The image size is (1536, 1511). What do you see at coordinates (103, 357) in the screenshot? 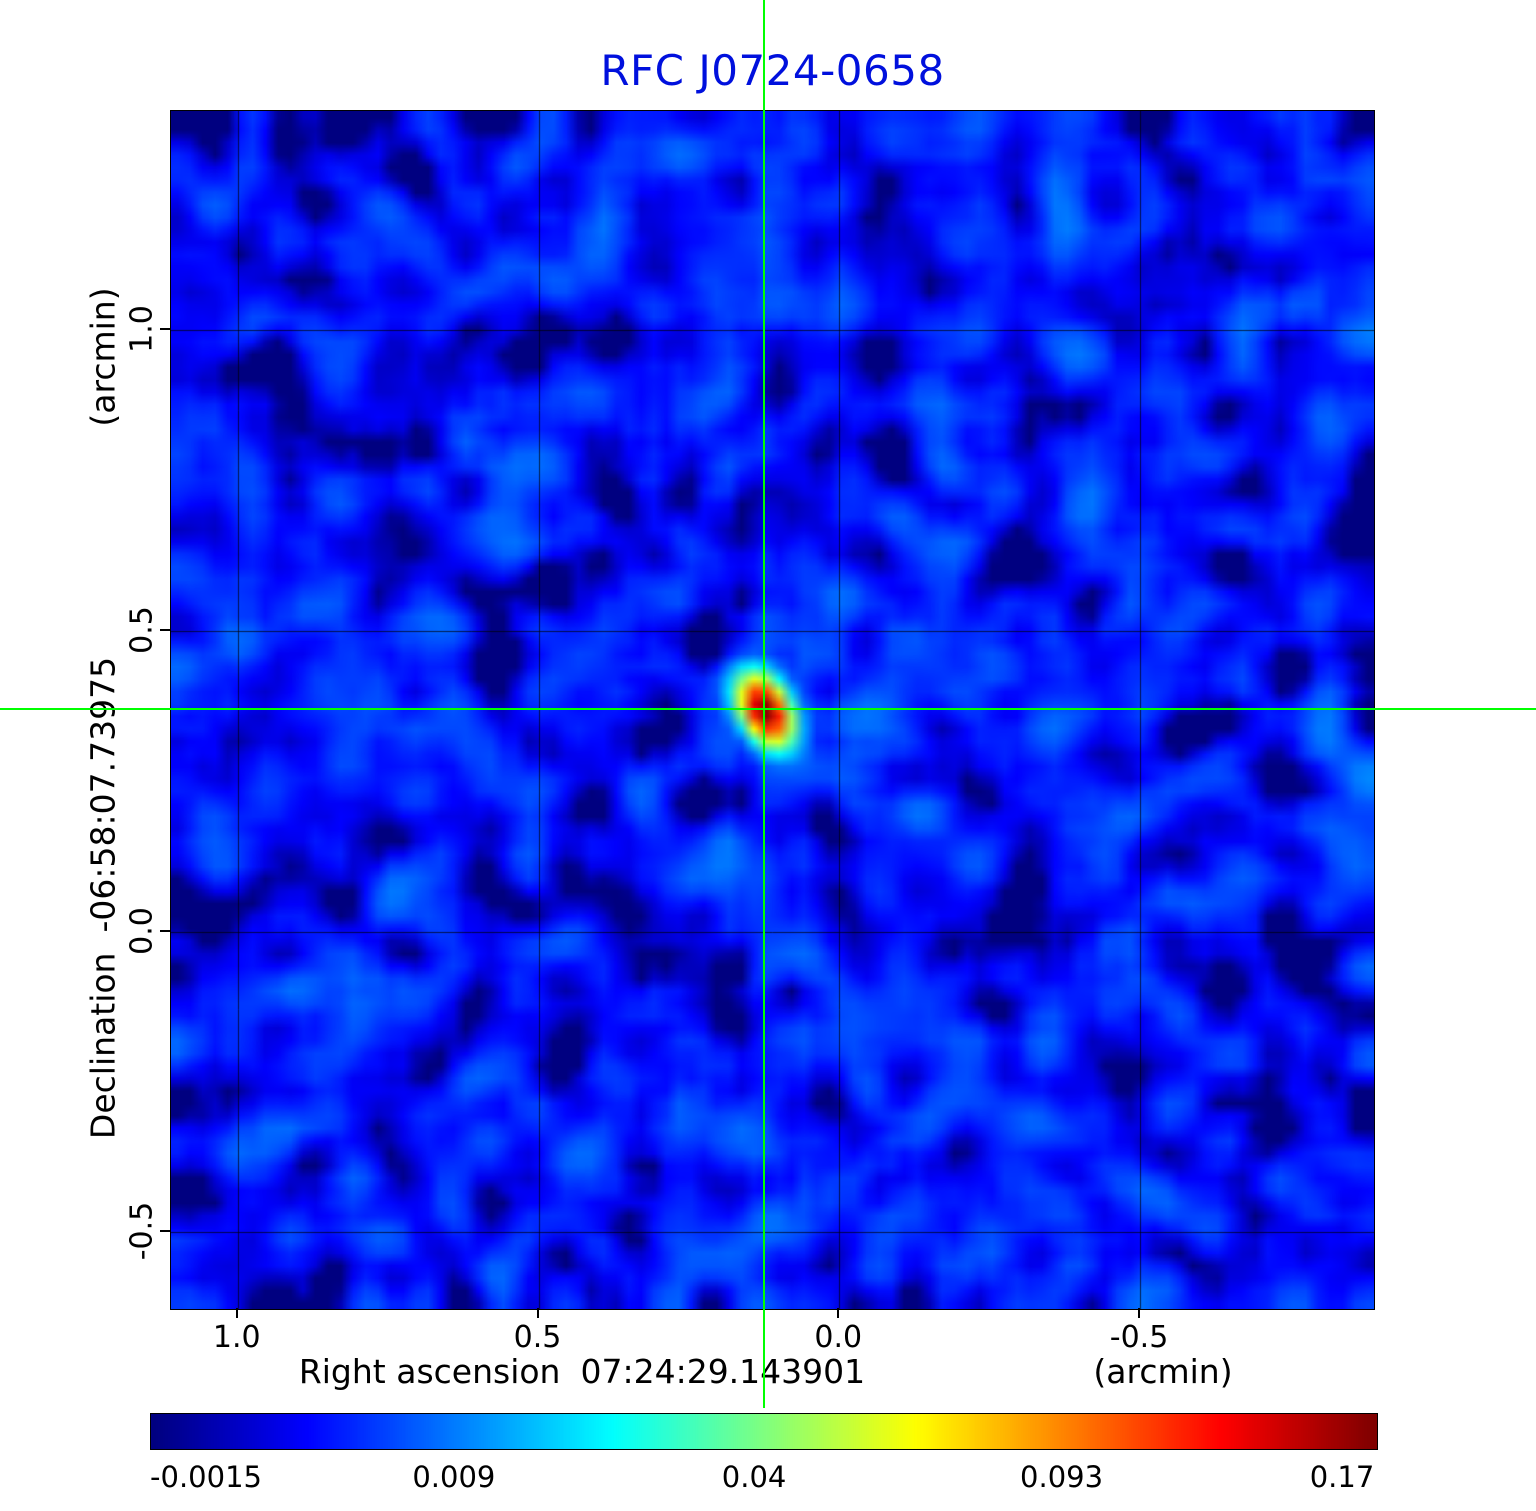
I see `y-axis-unit-label: (arcmin)` at bounding box center [103, 357].